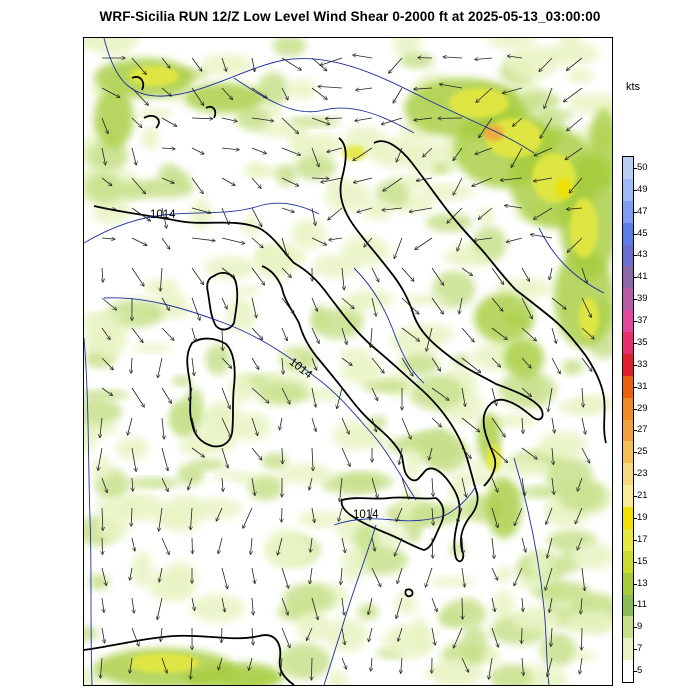 The image size is (700, 700). Describe the element at coordinates (642, 430) in the screenshot. I see `colorbar-label: 27` at that location.